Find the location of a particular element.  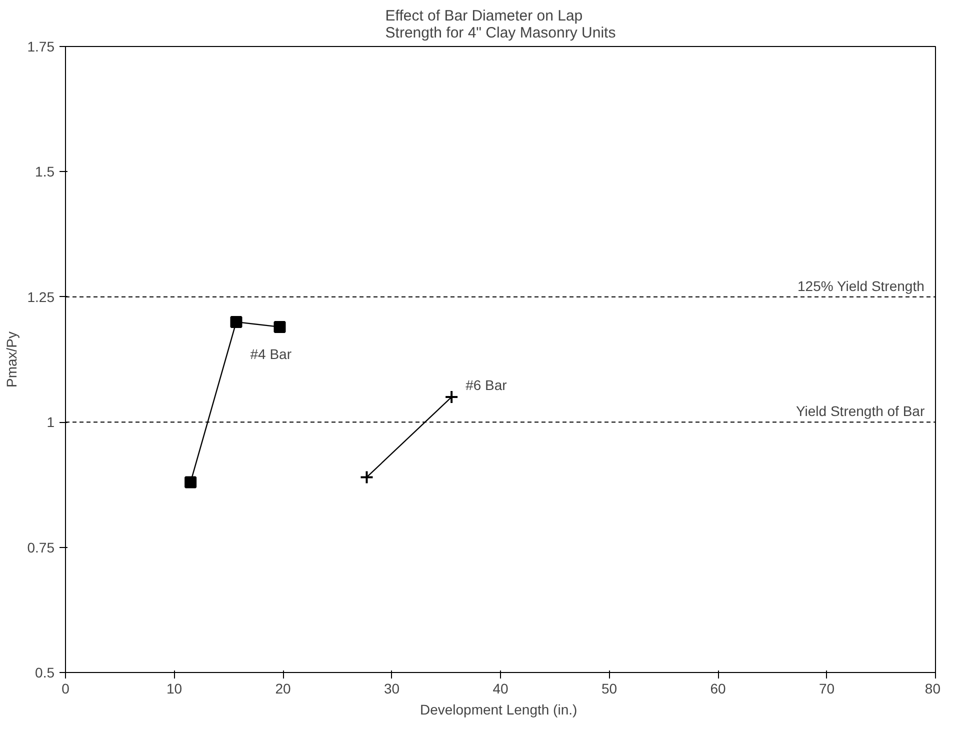

annotation: #6 Bar is located at coordinates (487, 385).